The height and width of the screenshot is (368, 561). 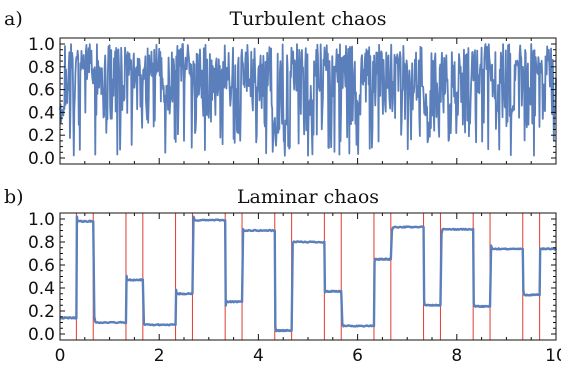 I want to click on panel-b-xtick-label: 2, so click(x=159, y=356).